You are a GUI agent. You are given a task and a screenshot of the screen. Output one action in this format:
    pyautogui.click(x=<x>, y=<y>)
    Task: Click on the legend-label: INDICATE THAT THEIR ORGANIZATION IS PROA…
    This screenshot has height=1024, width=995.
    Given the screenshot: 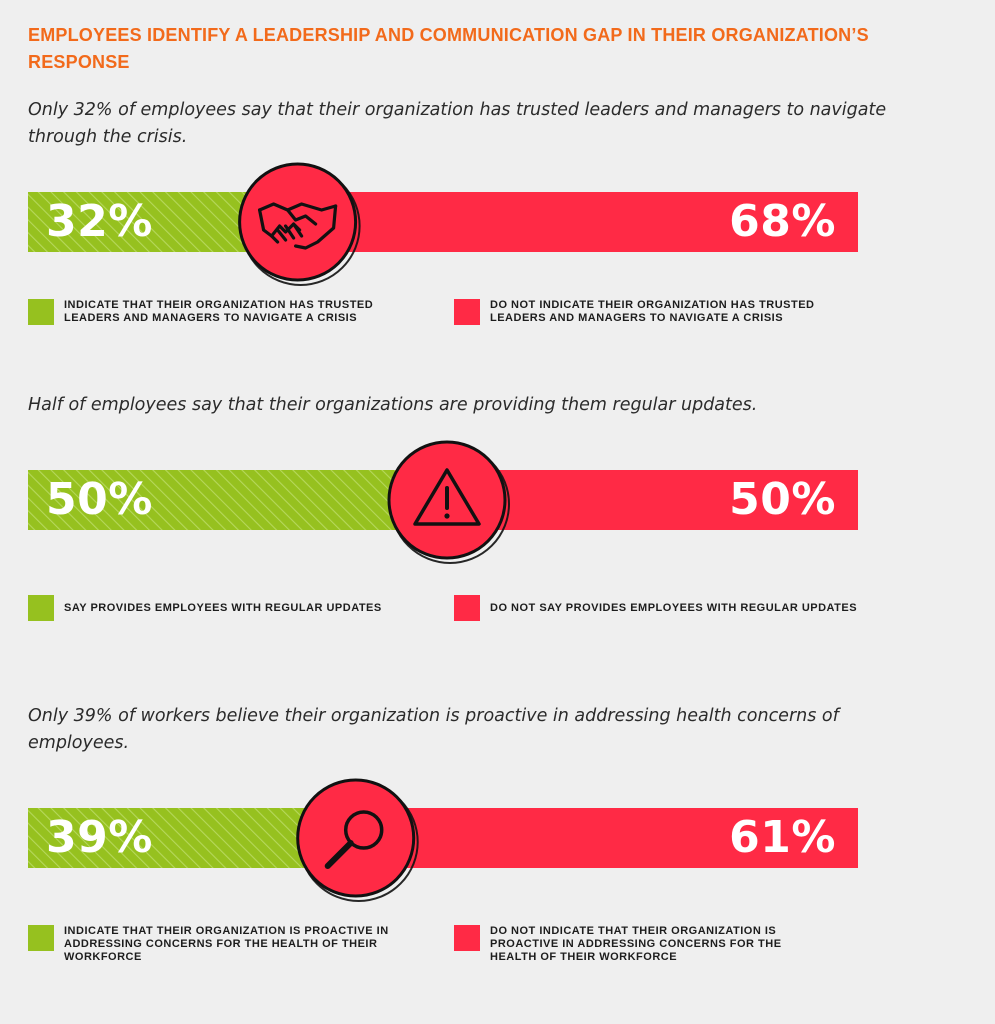 What is the action you would take?
    pyautogui.click(x=226, y=944)
    